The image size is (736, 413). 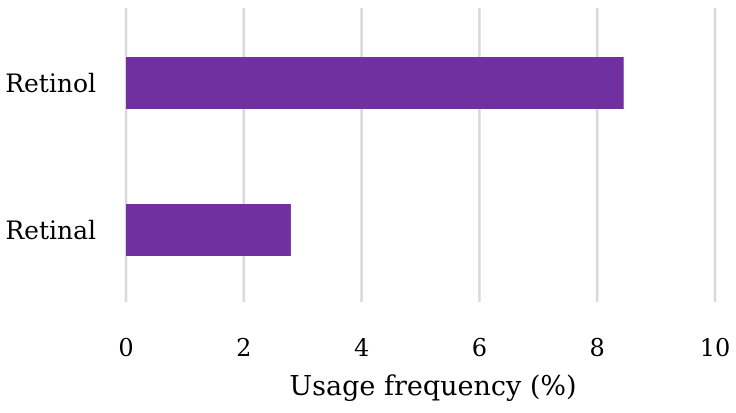 I want to click on x-tick-label-8: 8, so click(x=597, y=348).